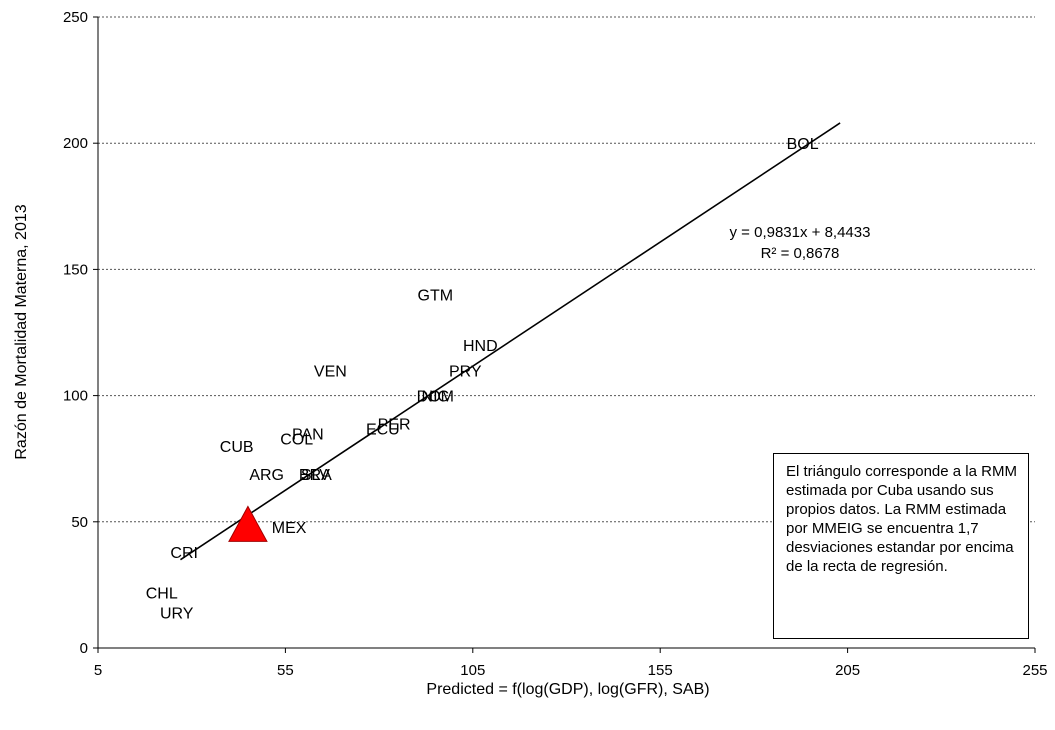  I want to click on point-label-slv: SLV, so click(315, 475).